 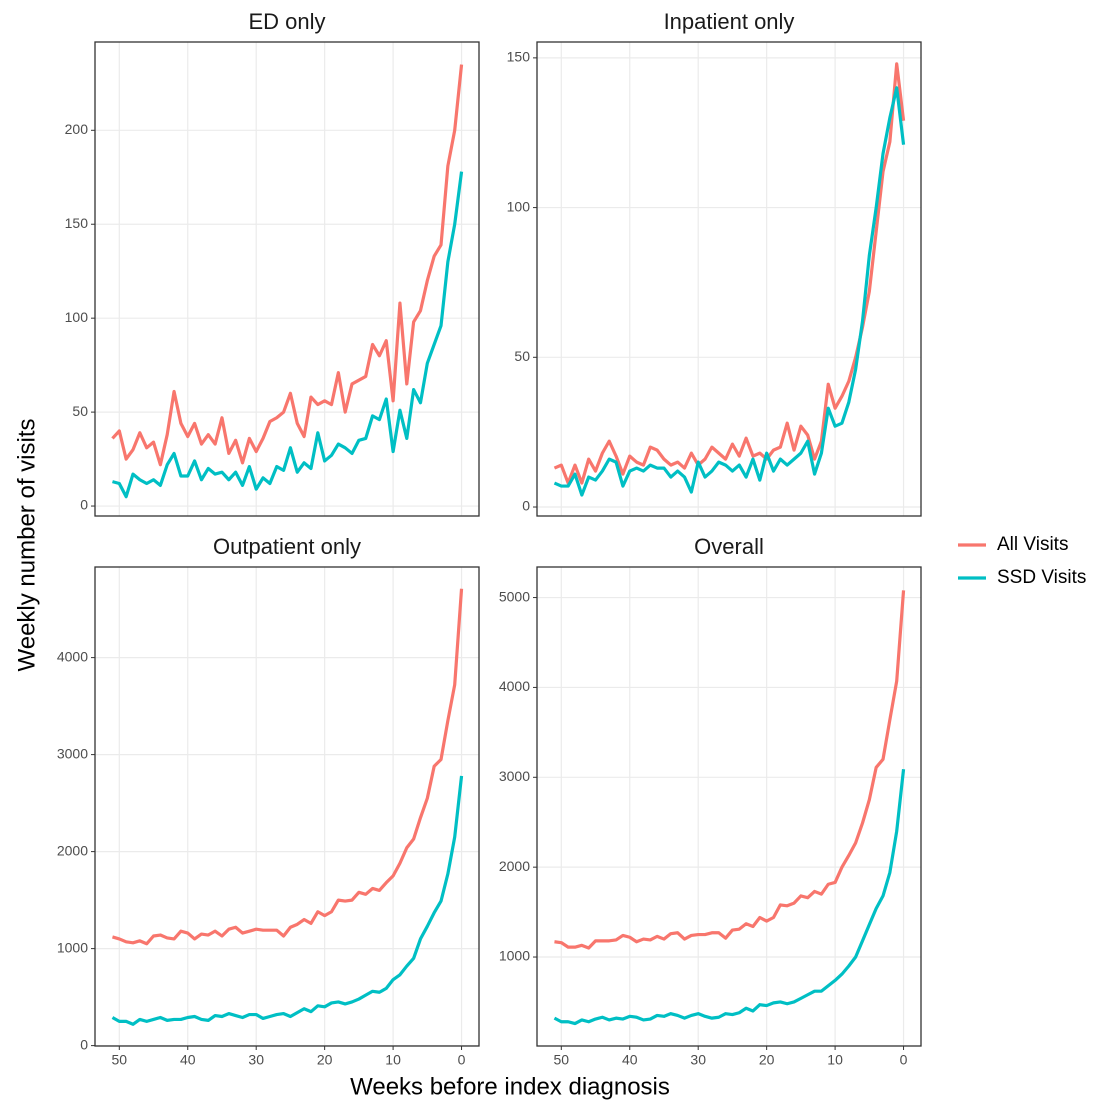 What do you see at coordinates (729, 546) in the screenshot?
I see `panel-title: Overall` at bounding box center [729, 546].